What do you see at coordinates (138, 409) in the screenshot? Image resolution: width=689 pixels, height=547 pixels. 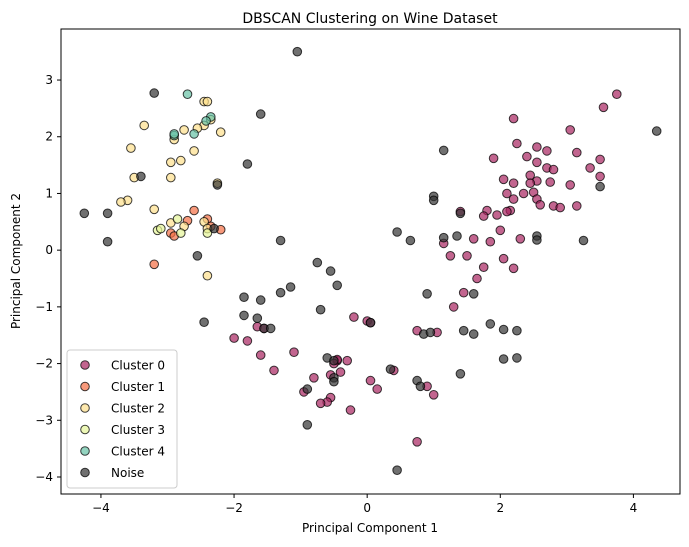 I see `legend-label: Cluster 2` at bounding box center [138, 409].